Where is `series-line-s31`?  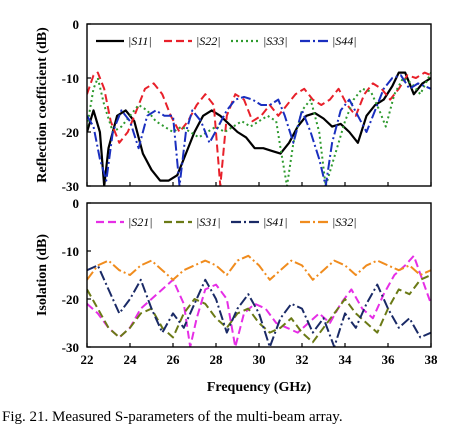
series-line-s31 is located at coordinates (259, 309).